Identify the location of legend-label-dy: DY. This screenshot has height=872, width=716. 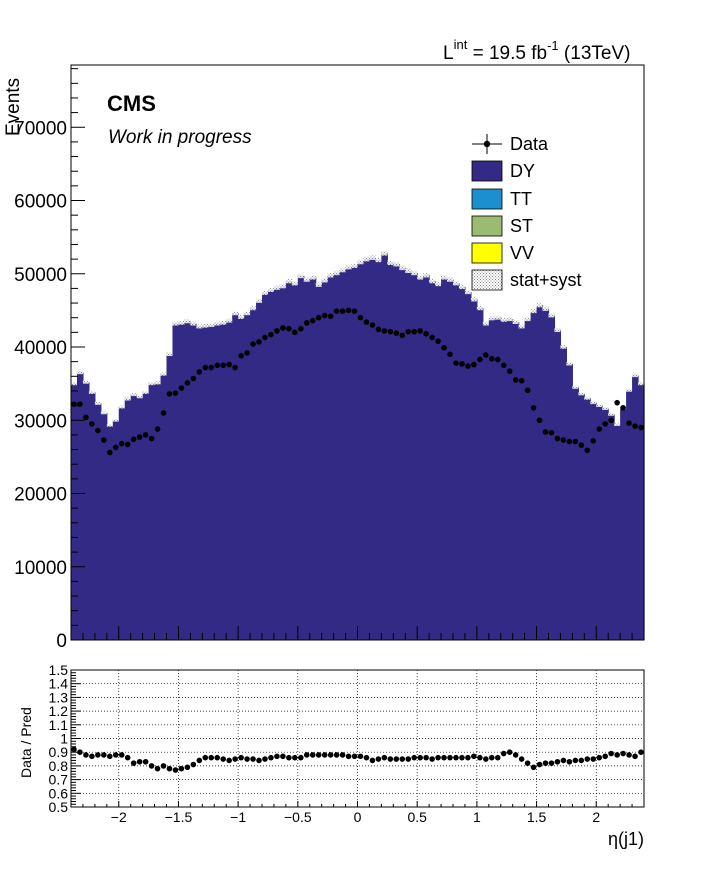
(522, 171).